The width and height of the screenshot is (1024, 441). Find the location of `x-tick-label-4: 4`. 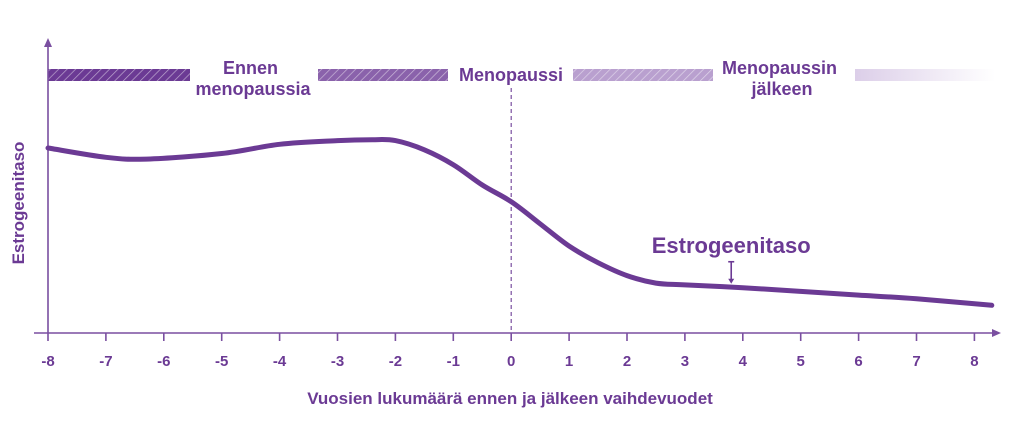

x-tick-label-4: 4 is located at coordinates (743, 361).